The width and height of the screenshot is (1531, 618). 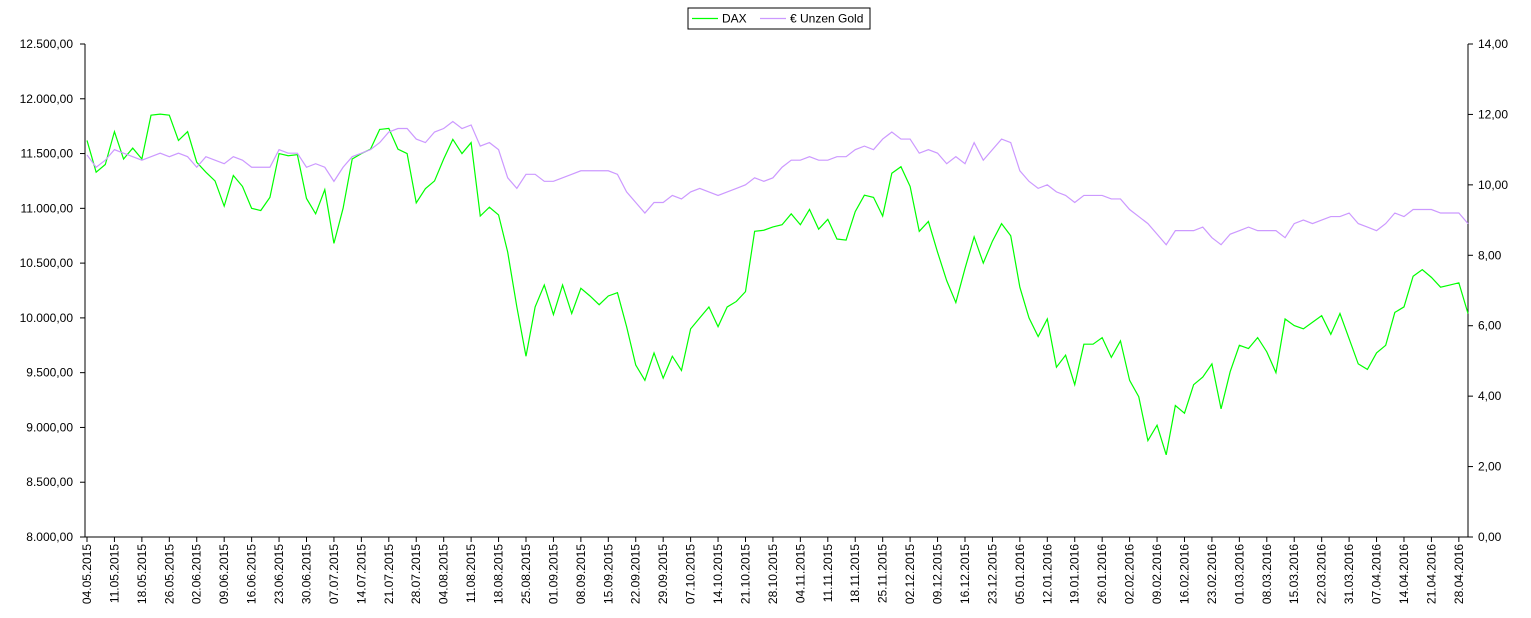 What do you see at coordinates (773, 574) in the screenshot?
I see `x-tick-label: 28.10.2015` at bounding box center [773, 574].